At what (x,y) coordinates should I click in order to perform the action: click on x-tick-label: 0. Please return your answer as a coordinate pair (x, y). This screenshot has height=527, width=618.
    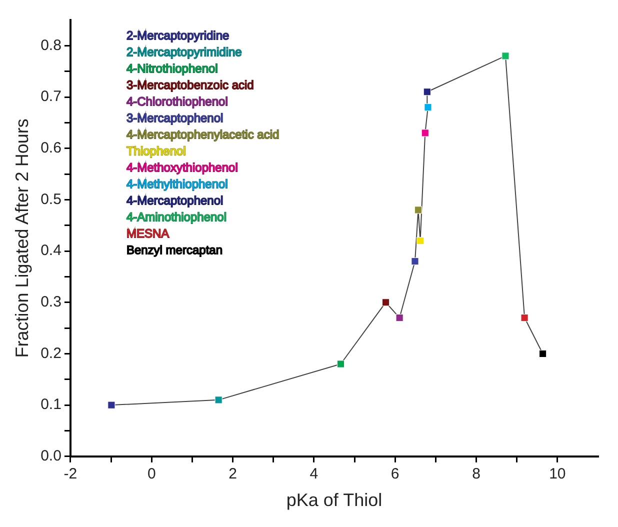
    Looking at the image, I should click on (151, 474).